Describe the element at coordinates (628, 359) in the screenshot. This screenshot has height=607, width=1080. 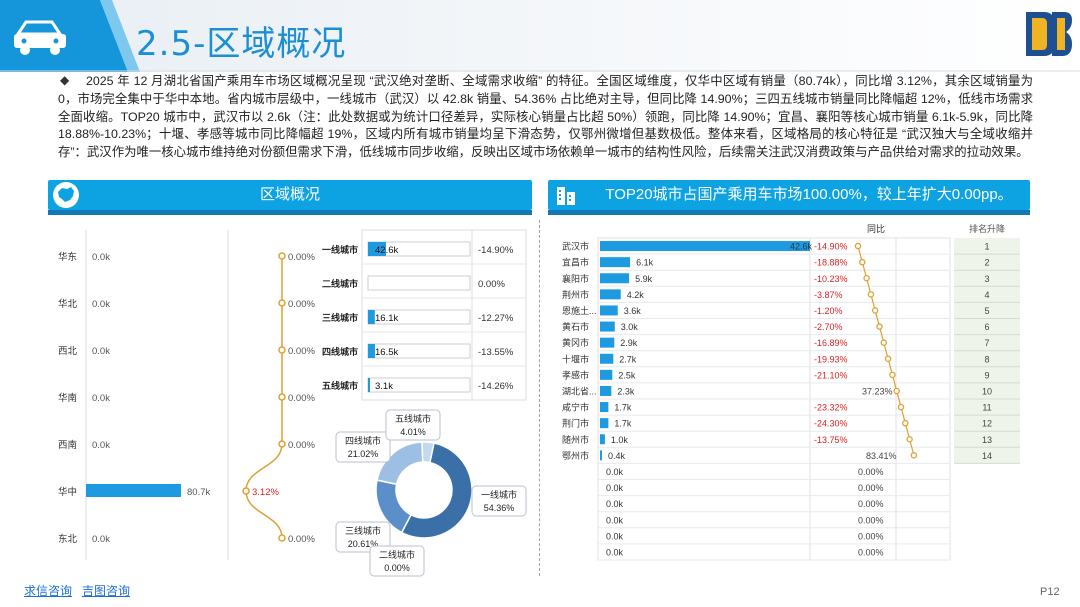
I see `city-value-label: 2.7k` at that location.